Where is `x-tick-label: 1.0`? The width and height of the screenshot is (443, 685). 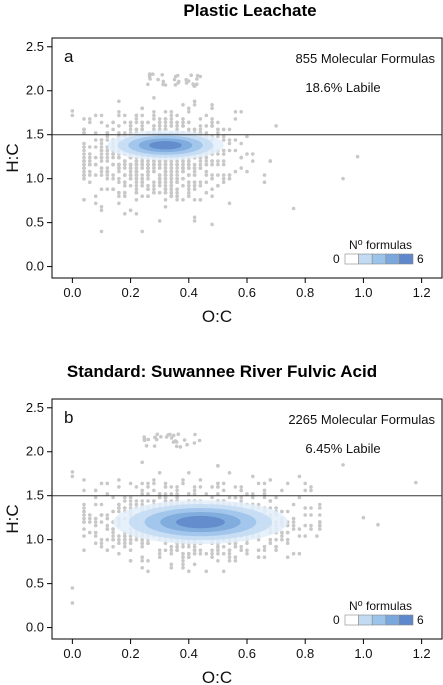 x-tick-label: 1.0 is located at coordinates (363, 292).